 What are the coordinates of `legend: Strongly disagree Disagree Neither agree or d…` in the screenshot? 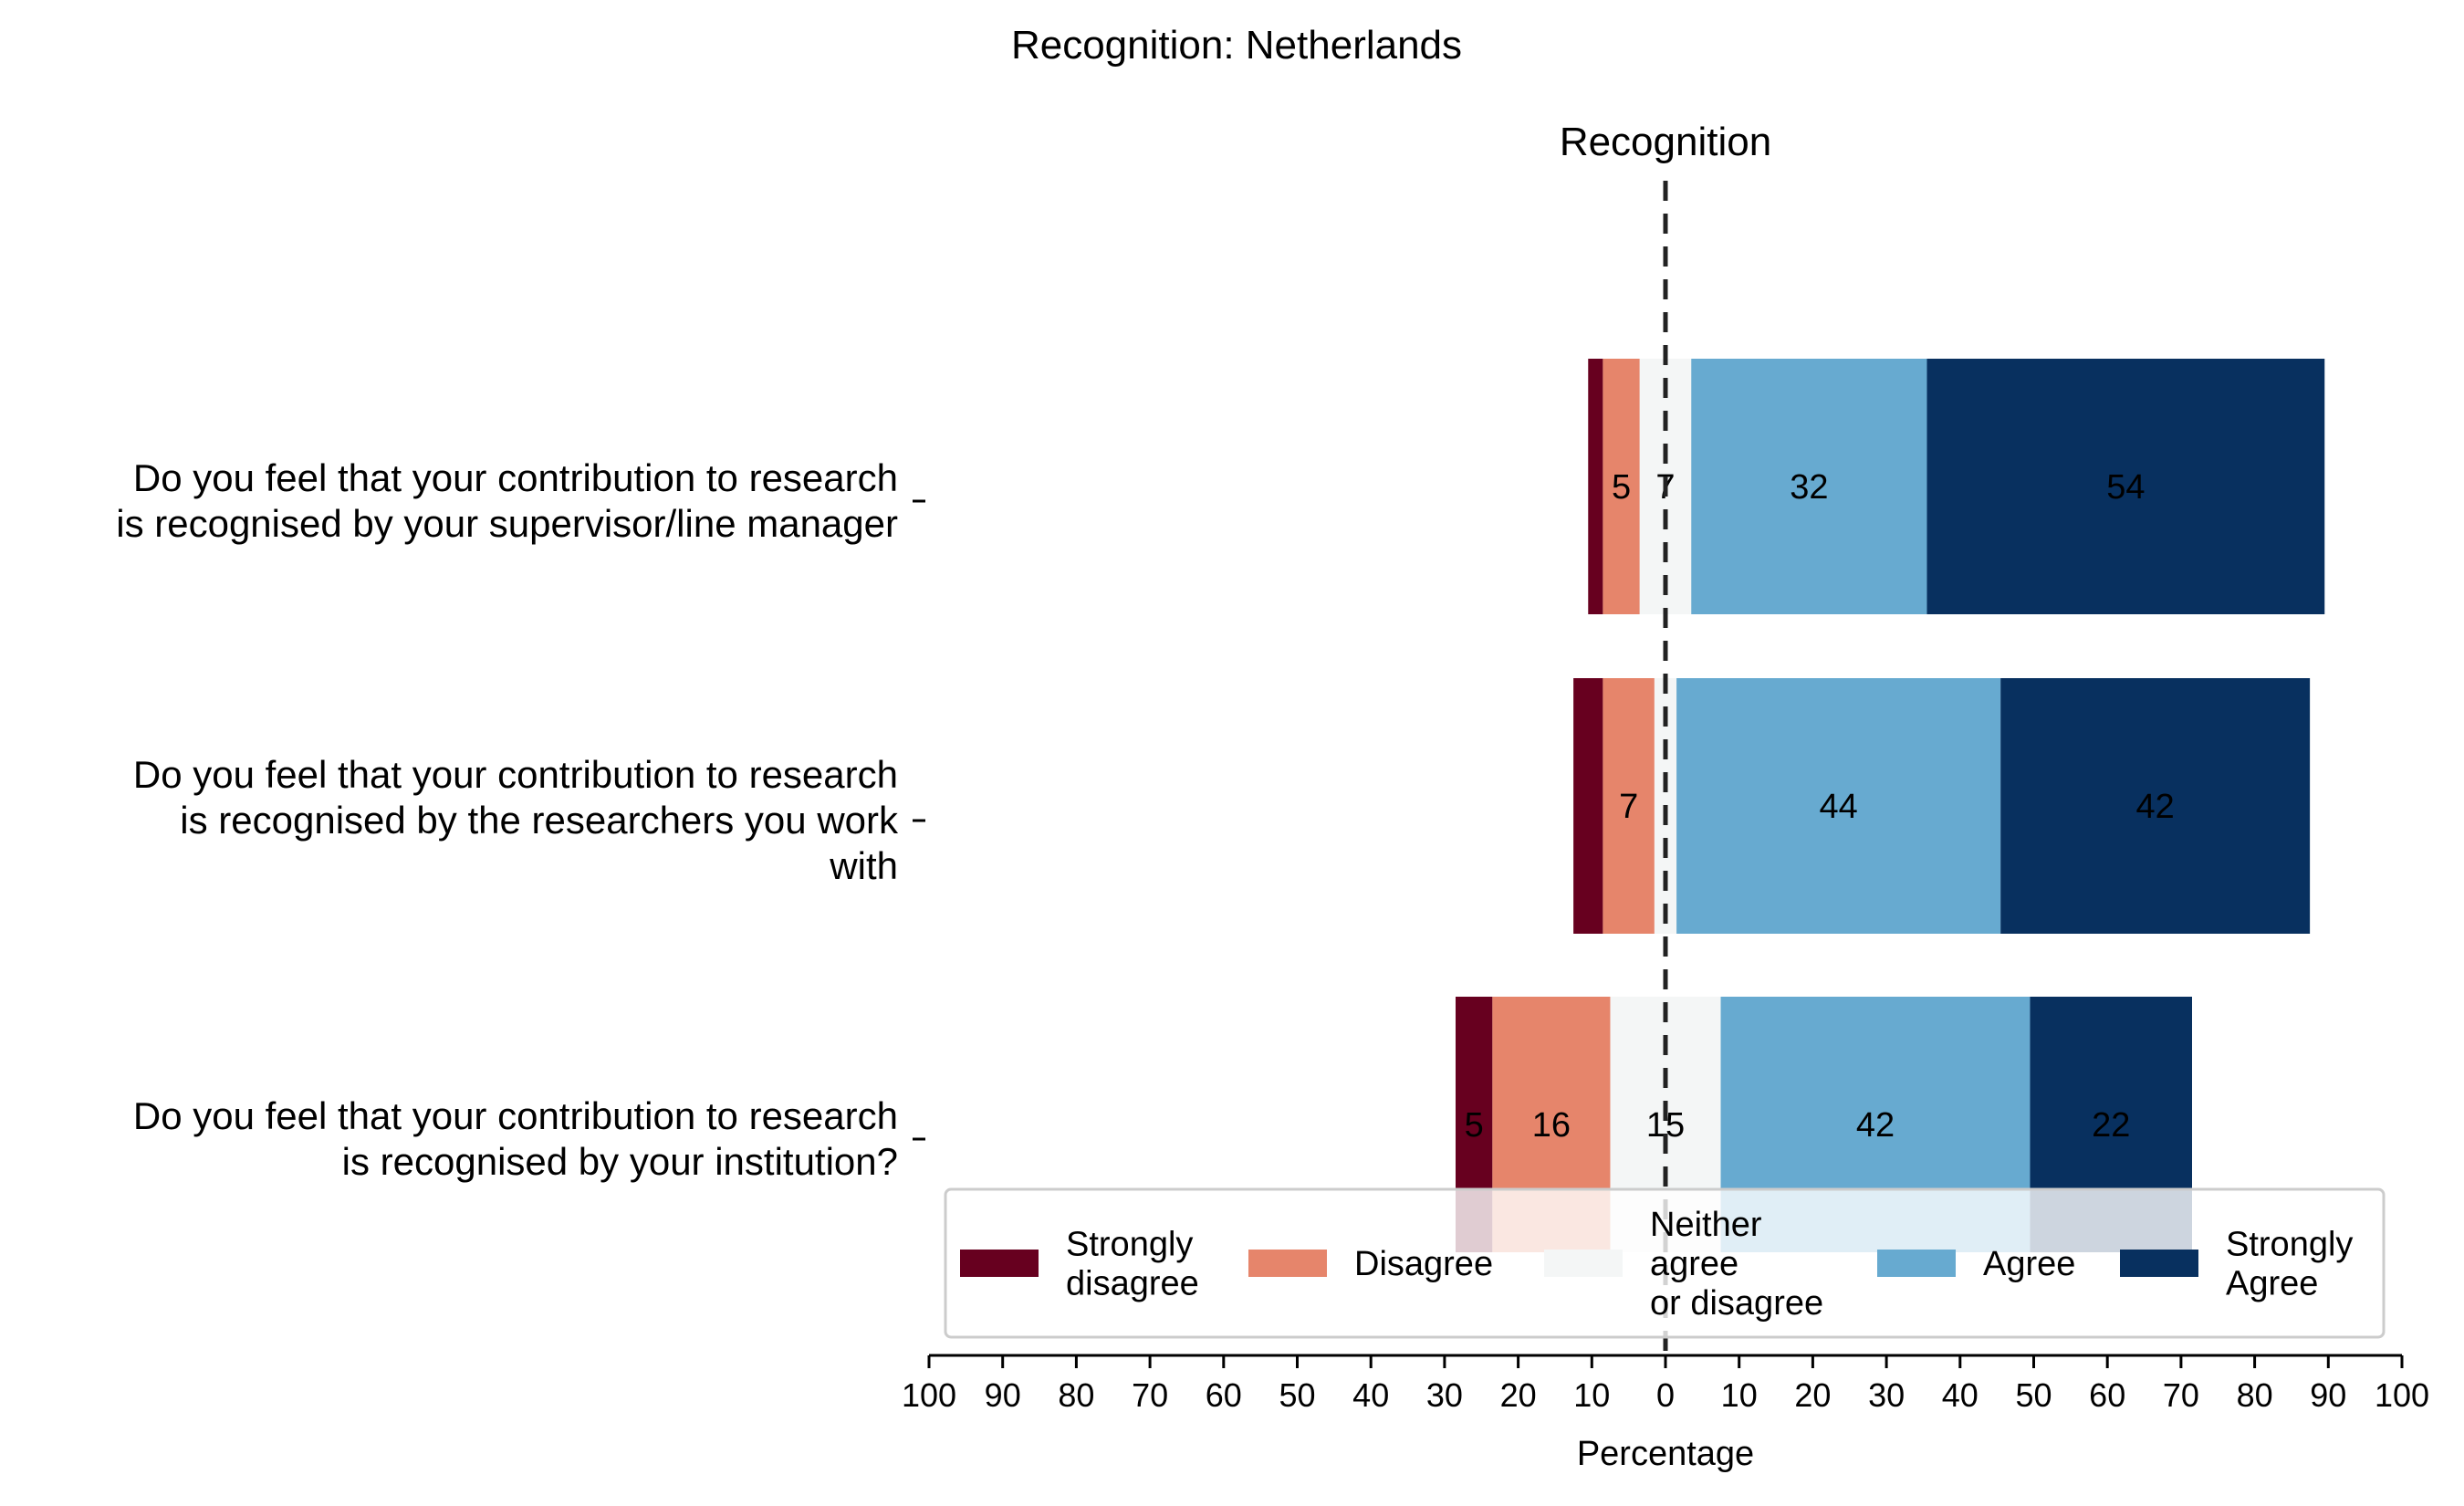 It's located at (1665, 1263).